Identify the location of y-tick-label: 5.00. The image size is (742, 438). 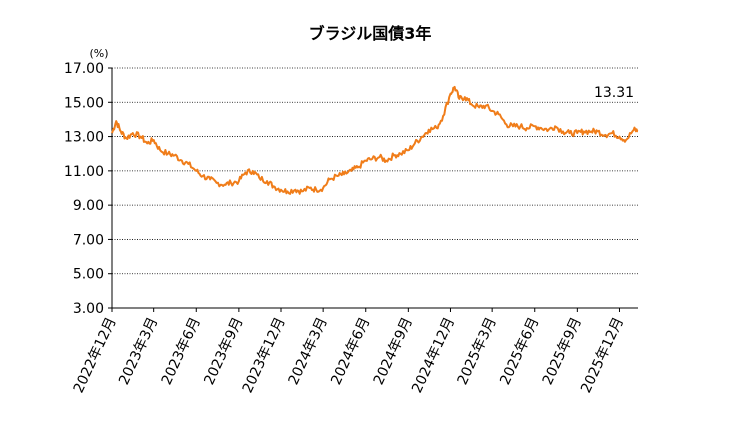
(88, 275).